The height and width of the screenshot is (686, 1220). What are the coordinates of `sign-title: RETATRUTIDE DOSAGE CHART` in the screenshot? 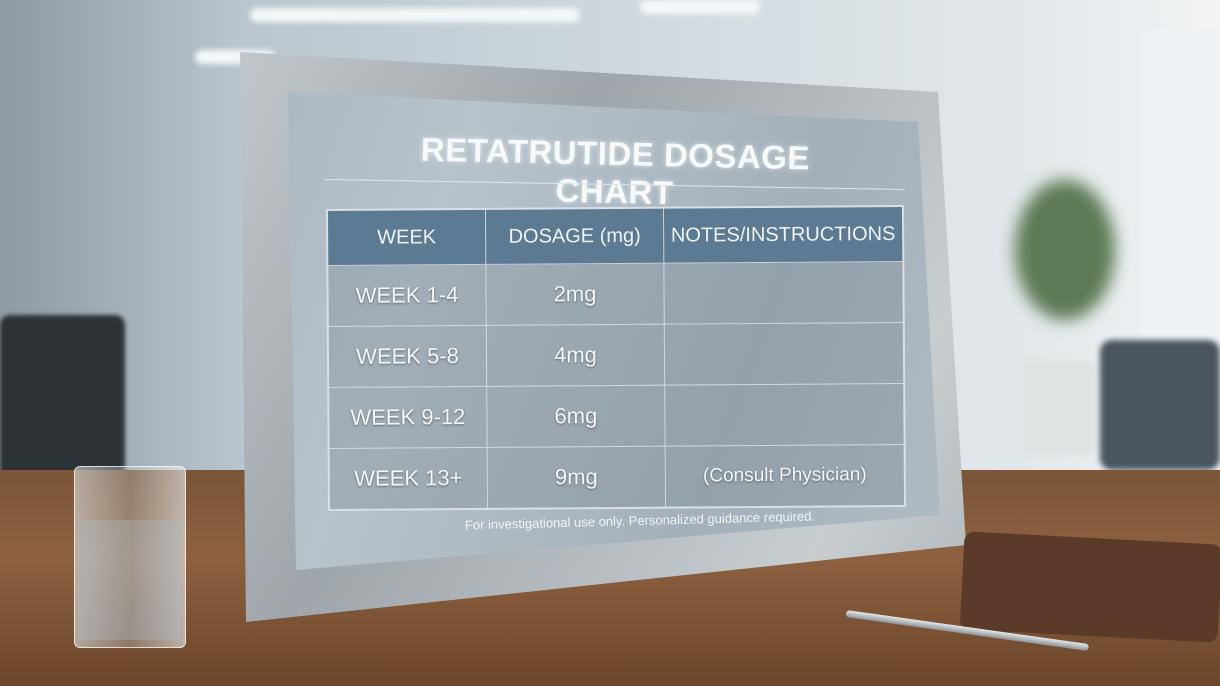 It's located at (615, 171).